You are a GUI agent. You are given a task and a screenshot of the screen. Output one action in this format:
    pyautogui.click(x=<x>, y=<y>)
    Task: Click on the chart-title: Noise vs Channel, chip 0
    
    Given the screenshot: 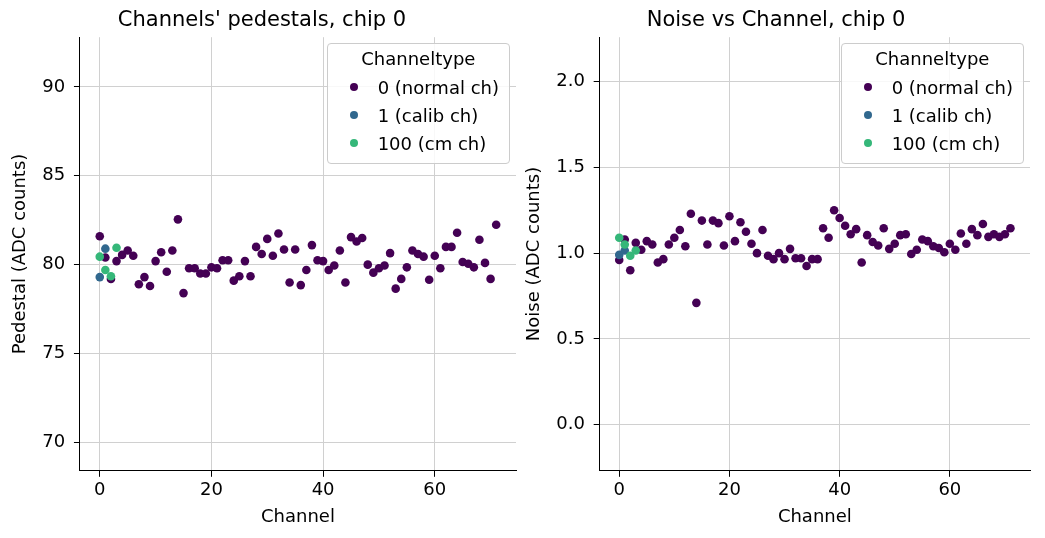 What is the action you would take?
    pyautogui.click(x=776, y=19)
    